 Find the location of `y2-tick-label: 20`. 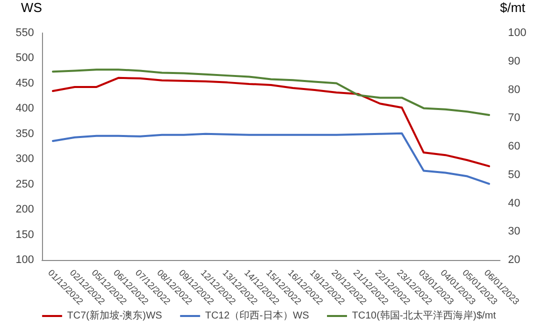

y2-tick-label: 20 is located at coordinates (514, 260).